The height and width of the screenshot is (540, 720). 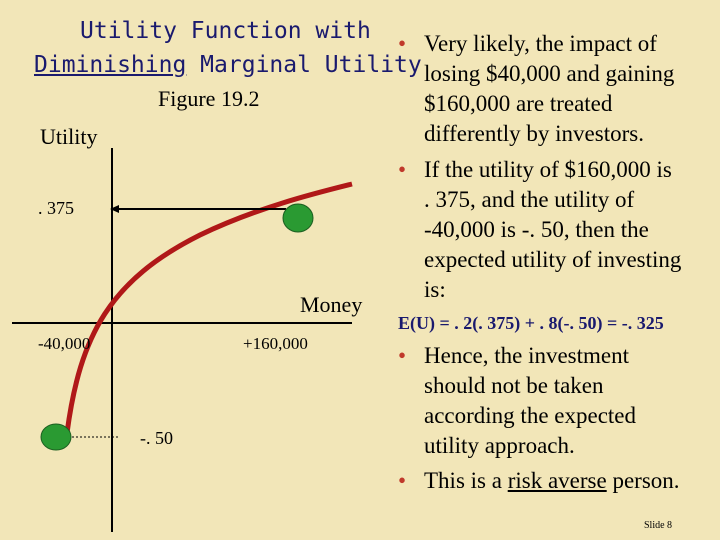 I want to click on bullet-1-line-3: $160,000 are treated, so click(x=518, y=103).